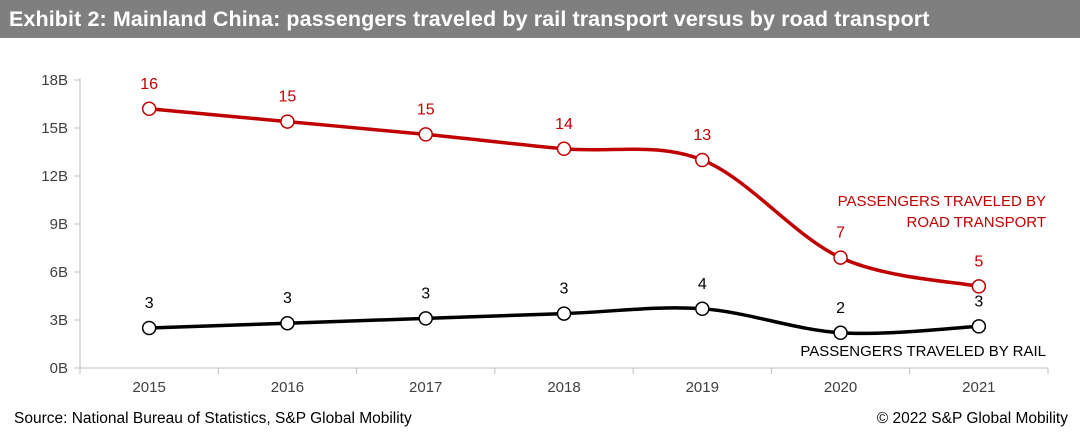  Describe the element at coordinates (149, 84) in the screenshot. I see `data-label: 16` at that location.